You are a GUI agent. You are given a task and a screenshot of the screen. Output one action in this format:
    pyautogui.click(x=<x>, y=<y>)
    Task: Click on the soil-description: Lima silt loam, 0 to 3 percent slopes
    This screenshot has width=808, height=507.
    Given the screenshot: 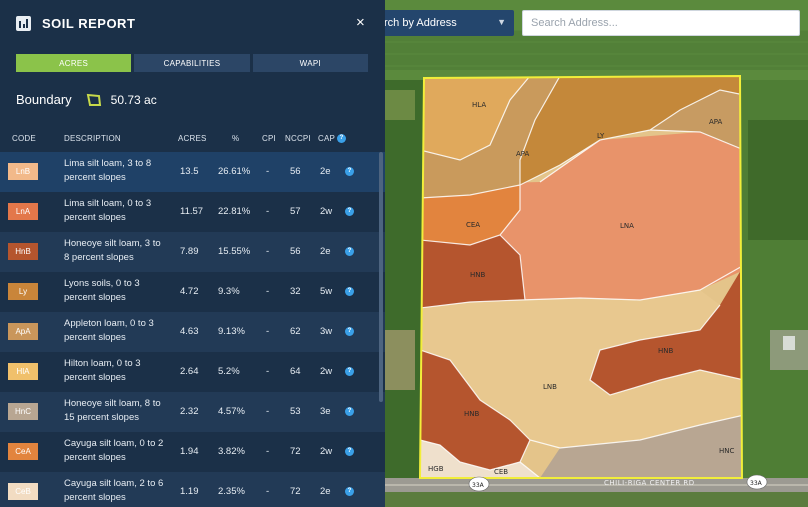 What is the action you would take?
    pyautogui.click(x=108, y=210)
    